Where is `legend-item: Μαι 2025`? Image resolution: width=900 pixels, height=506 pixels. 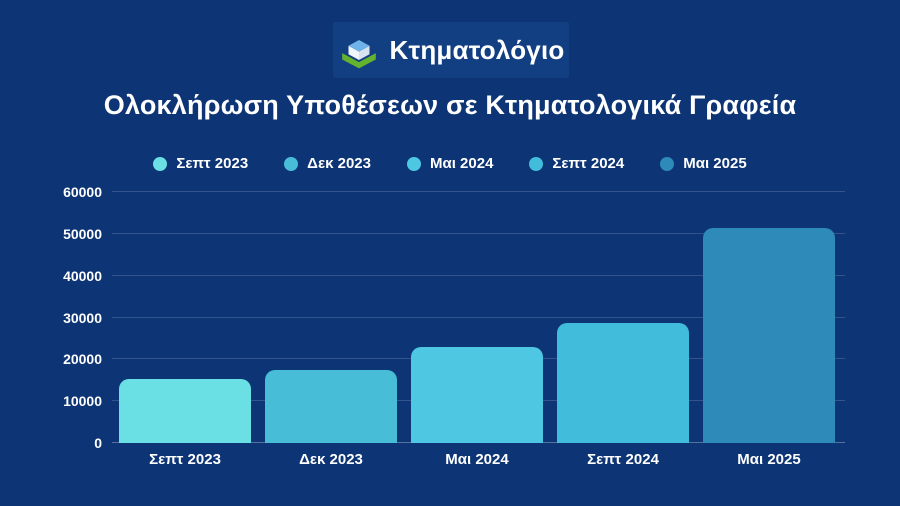
legend-item: Μαι 2025 is located at coordinates (703, 163).